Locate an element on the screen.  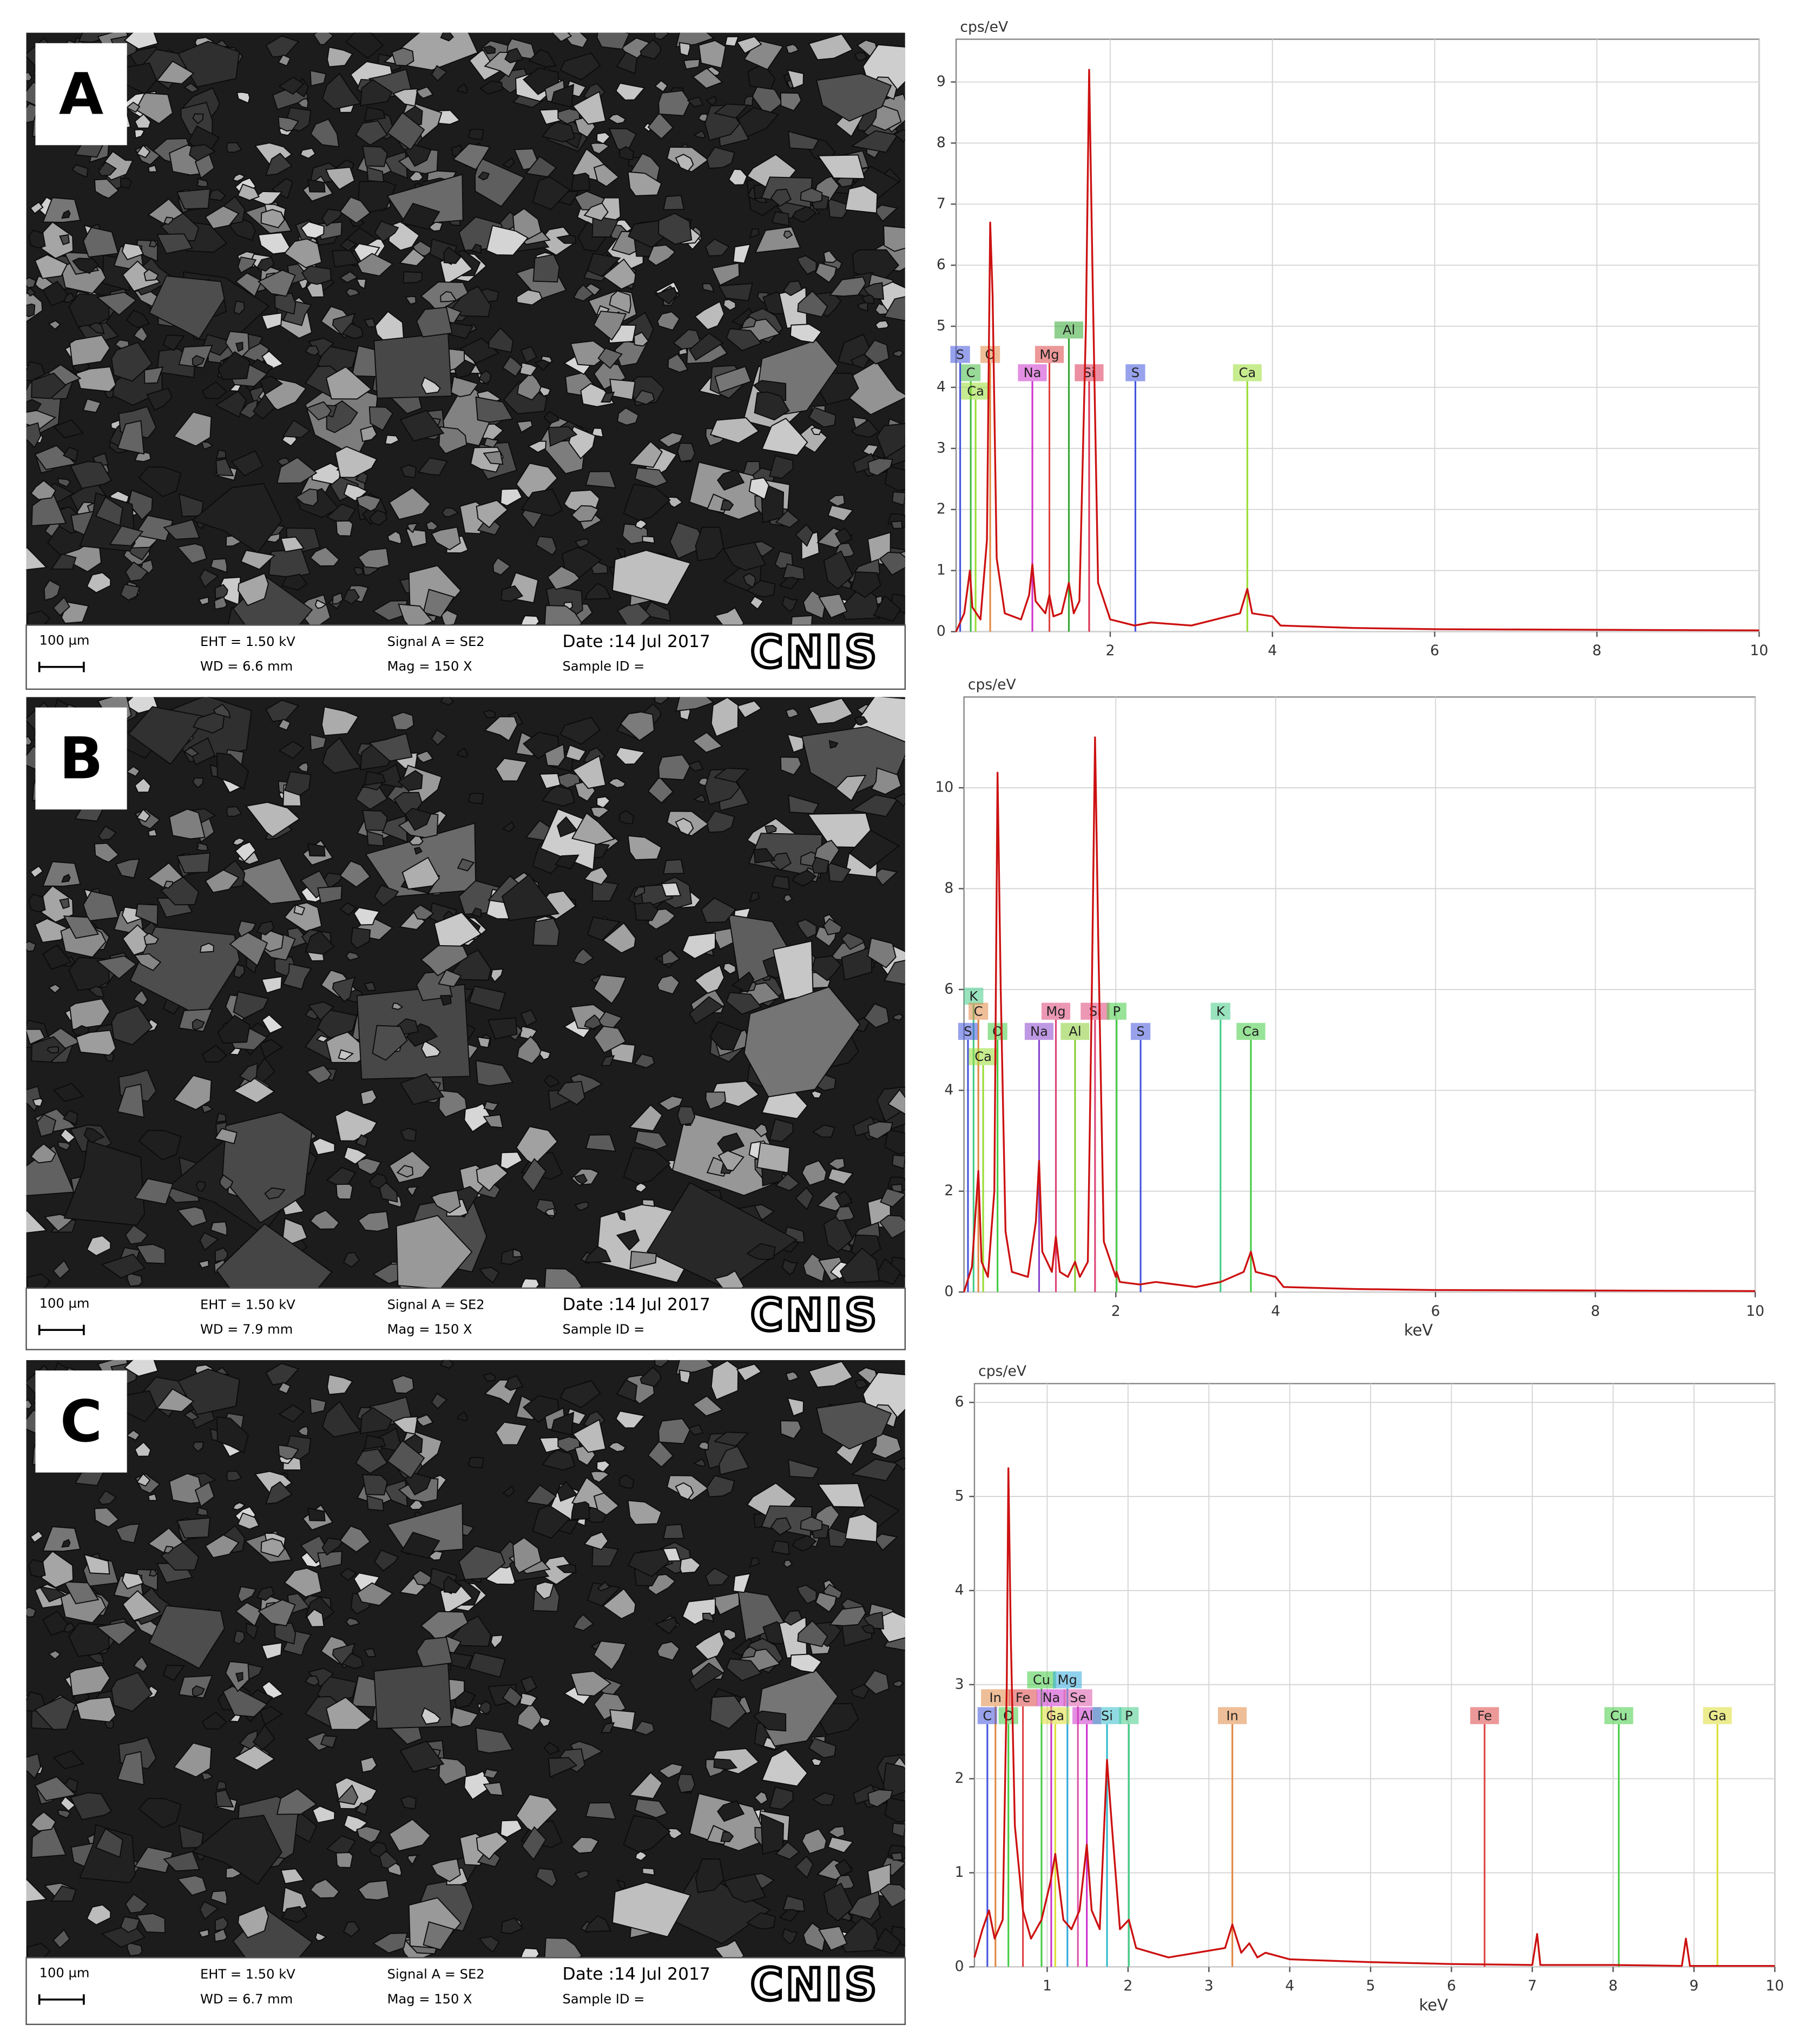
y-tick-label: 9 is located at coordinates (941, 81).